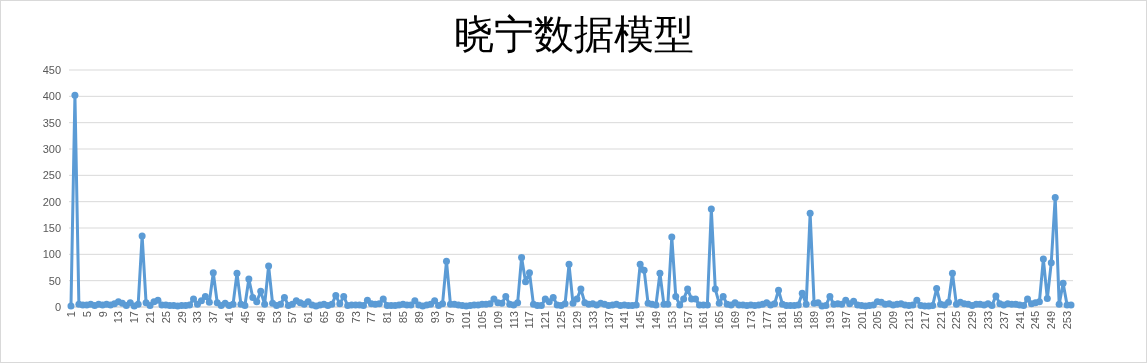 The width and height of the screenshot is (1147, 363). I want to click on x-tick-label: 61, so click(308, 317).